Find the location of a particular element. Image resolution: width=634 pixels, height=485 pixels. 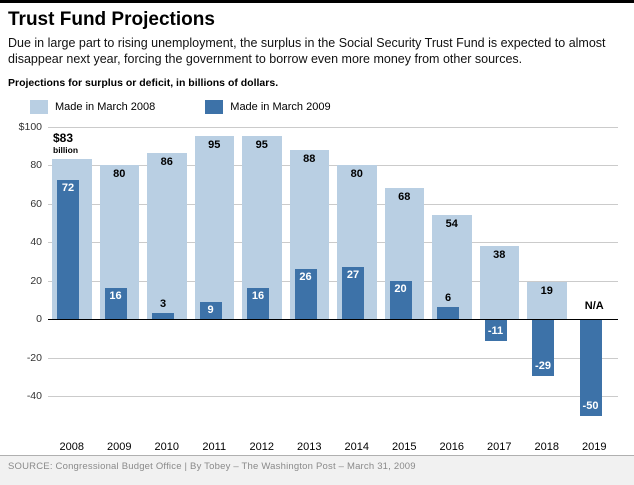

x-tick-2016: 2016 is located at coordinates (451, 446).